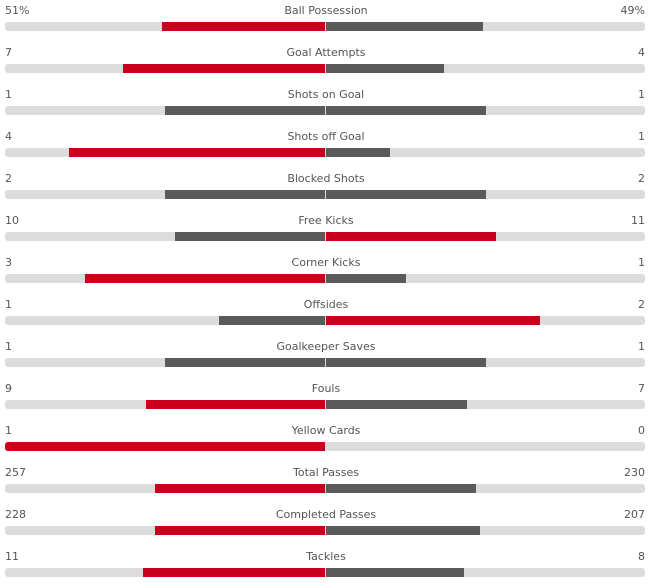 This screenshot has width=652, height=588. Describe the element at coordinates (634, 472) in the screenshot. I see `away-value: 230` at that location.